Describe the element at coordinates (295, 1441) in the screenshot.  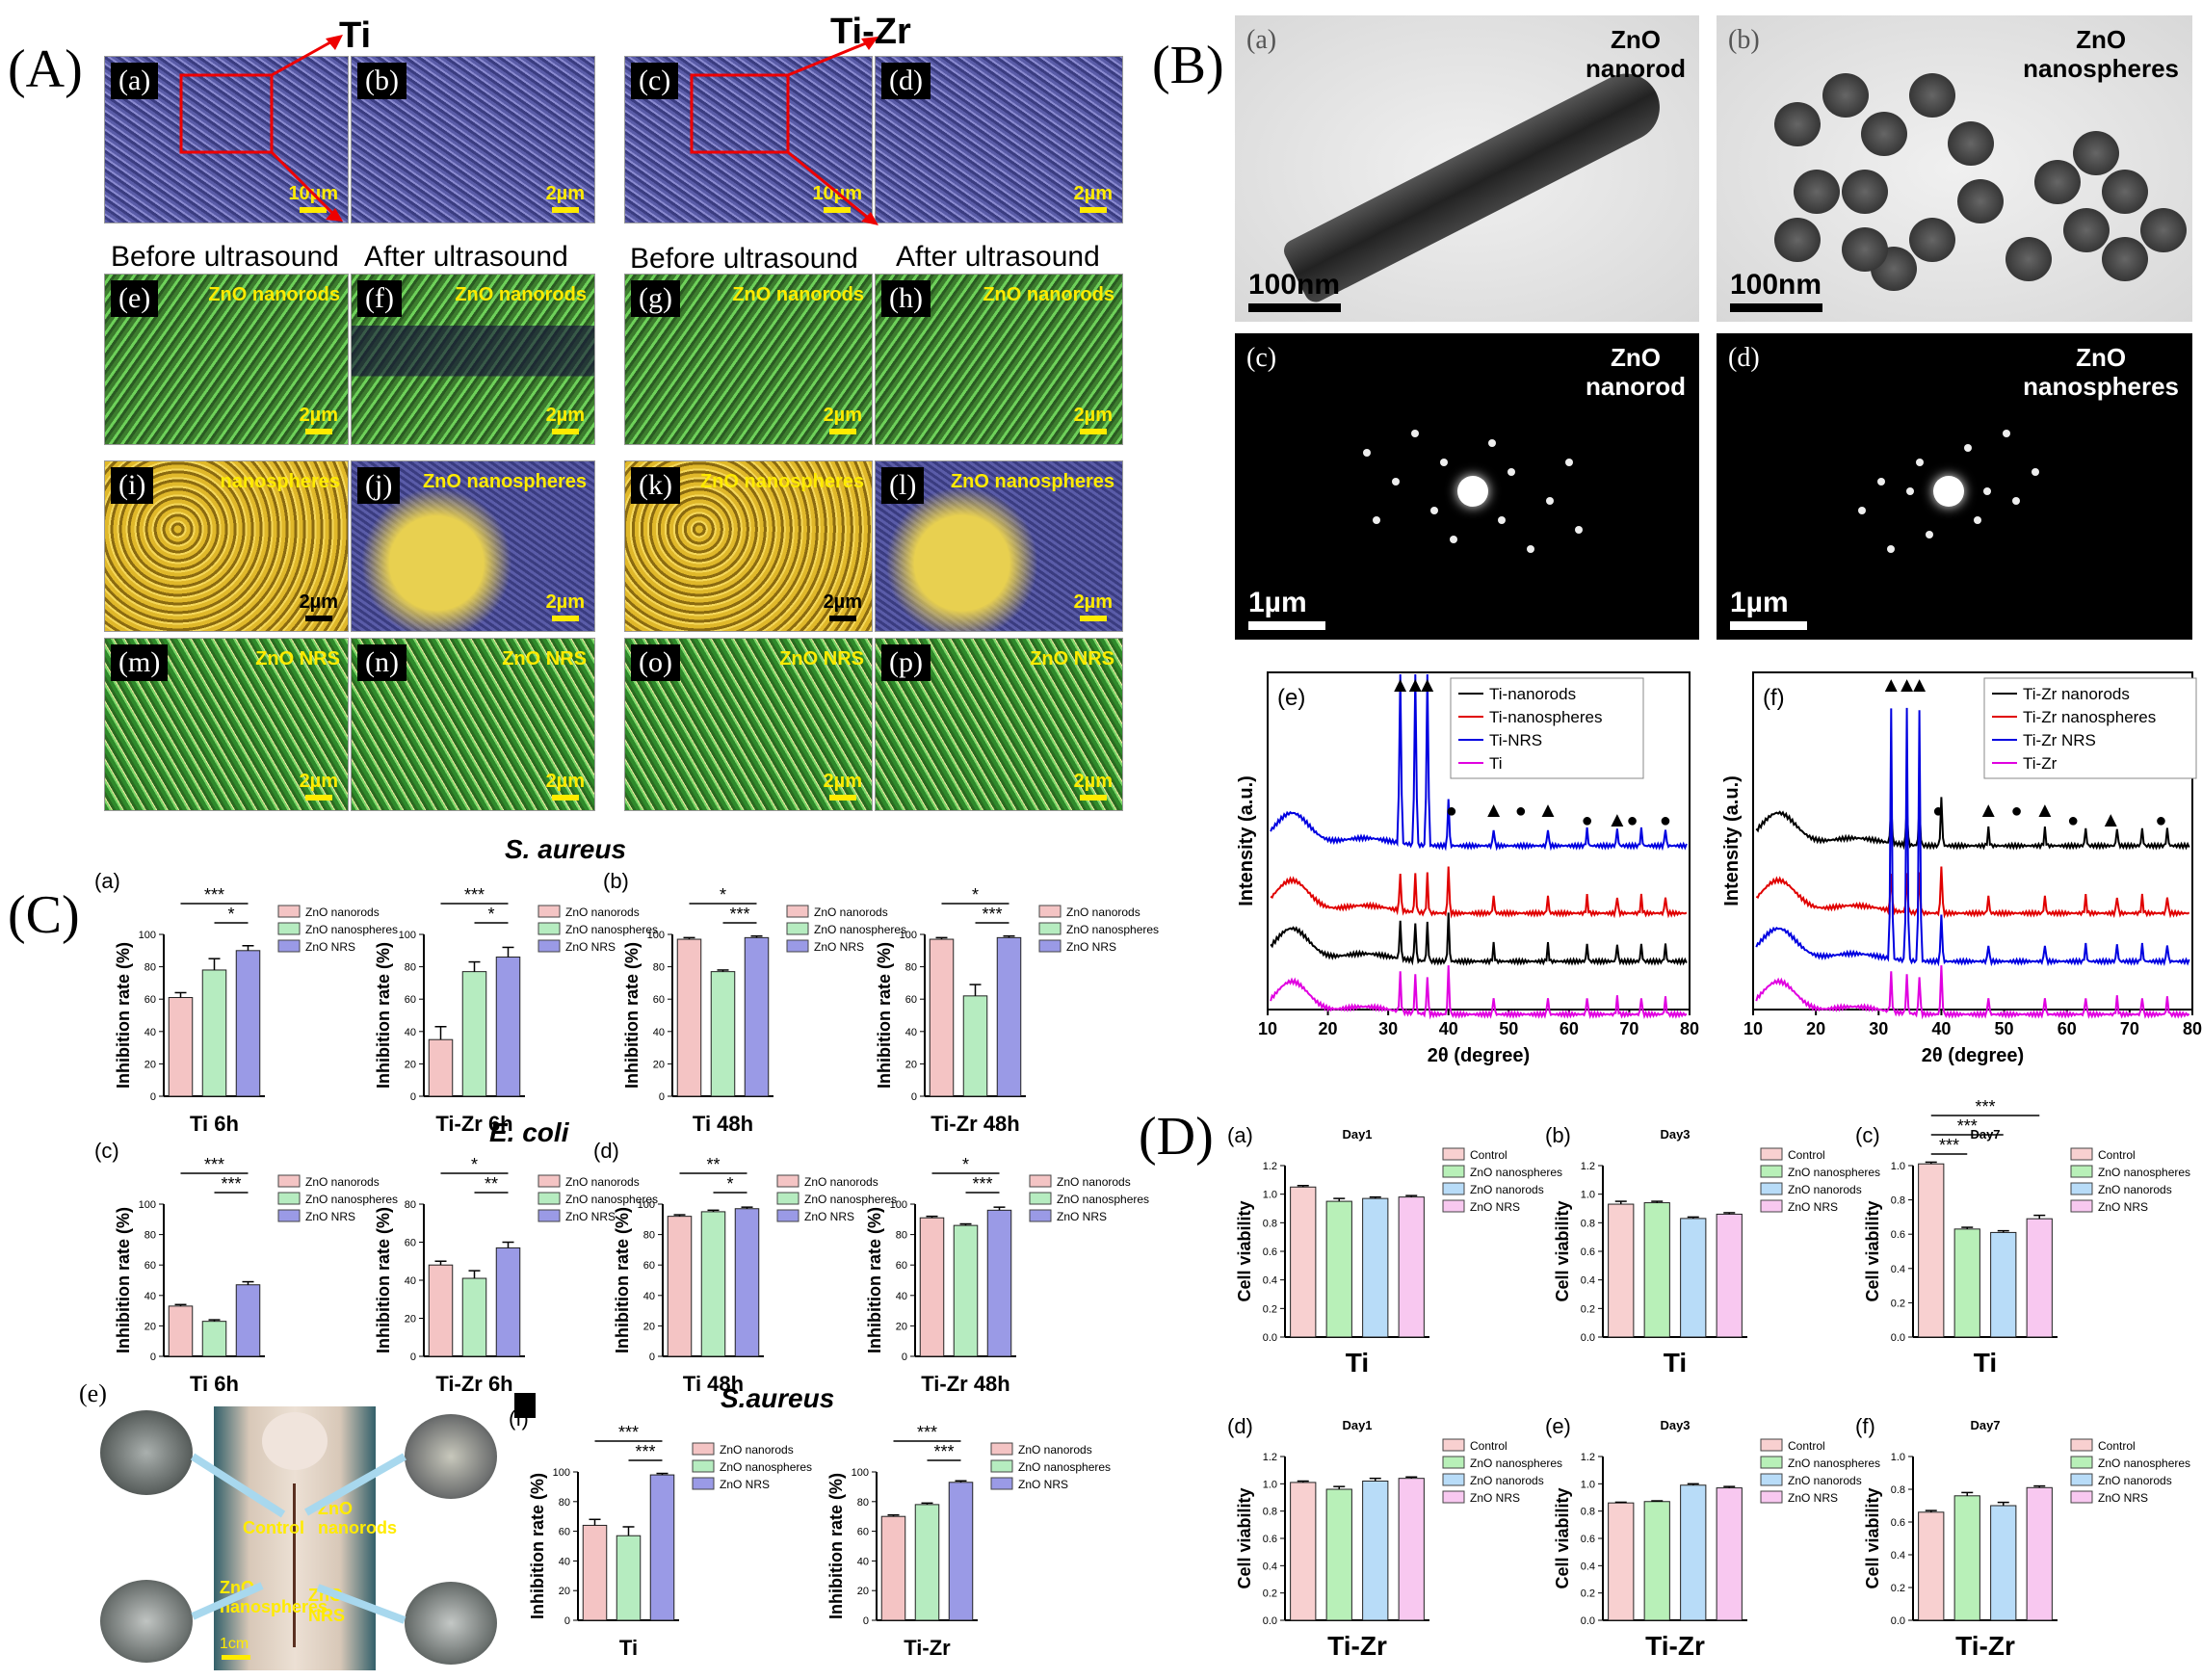
I see `rat-head` at that location.